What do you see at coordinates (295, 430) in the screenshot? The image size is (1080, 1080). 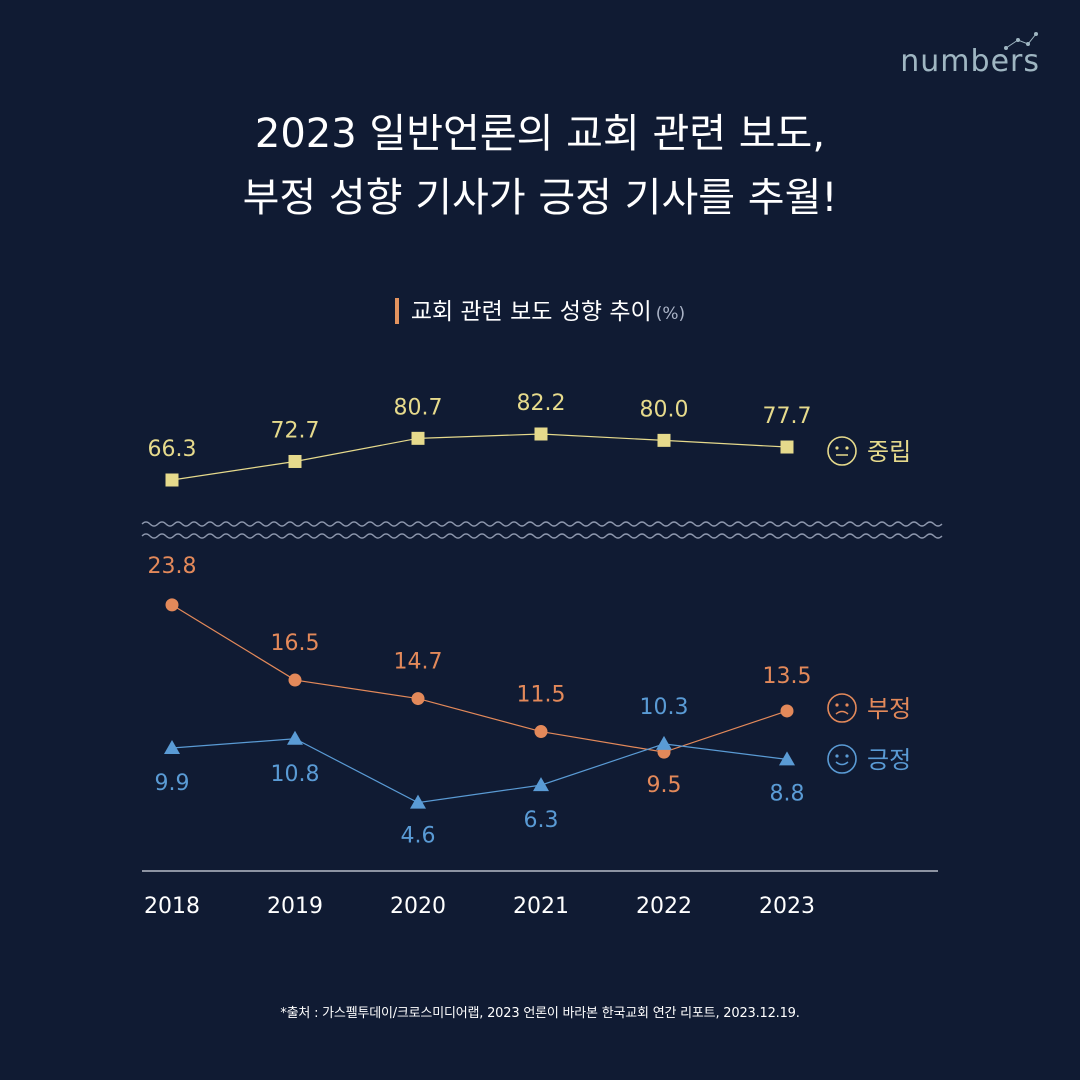 I see `data-label-중립-2019: 72.7` at bounding box center [295, 430].